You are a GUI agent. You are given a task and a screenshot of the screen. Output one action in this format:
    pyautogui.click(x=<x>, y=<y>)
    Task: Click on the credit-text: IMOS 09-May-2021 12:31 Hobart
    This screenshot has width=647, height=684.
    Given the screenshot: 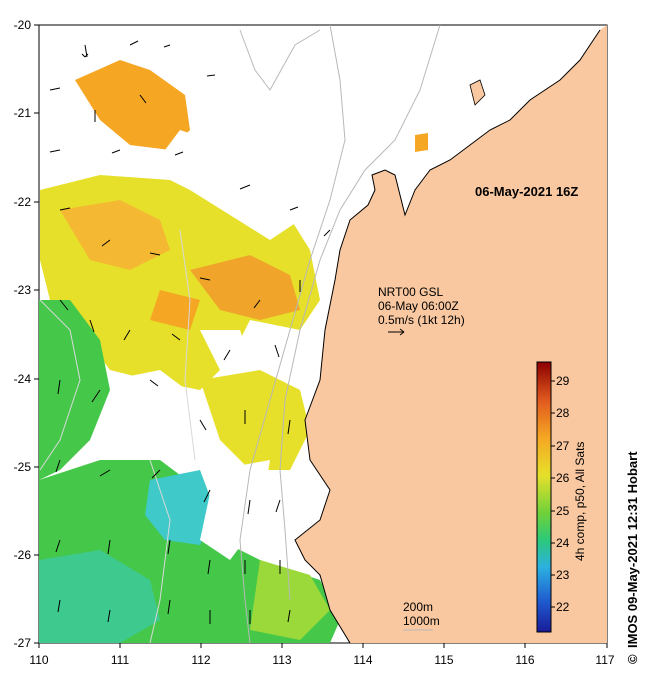 What is the action you would take?
    pyautogui.click(x=632, y=549)
    